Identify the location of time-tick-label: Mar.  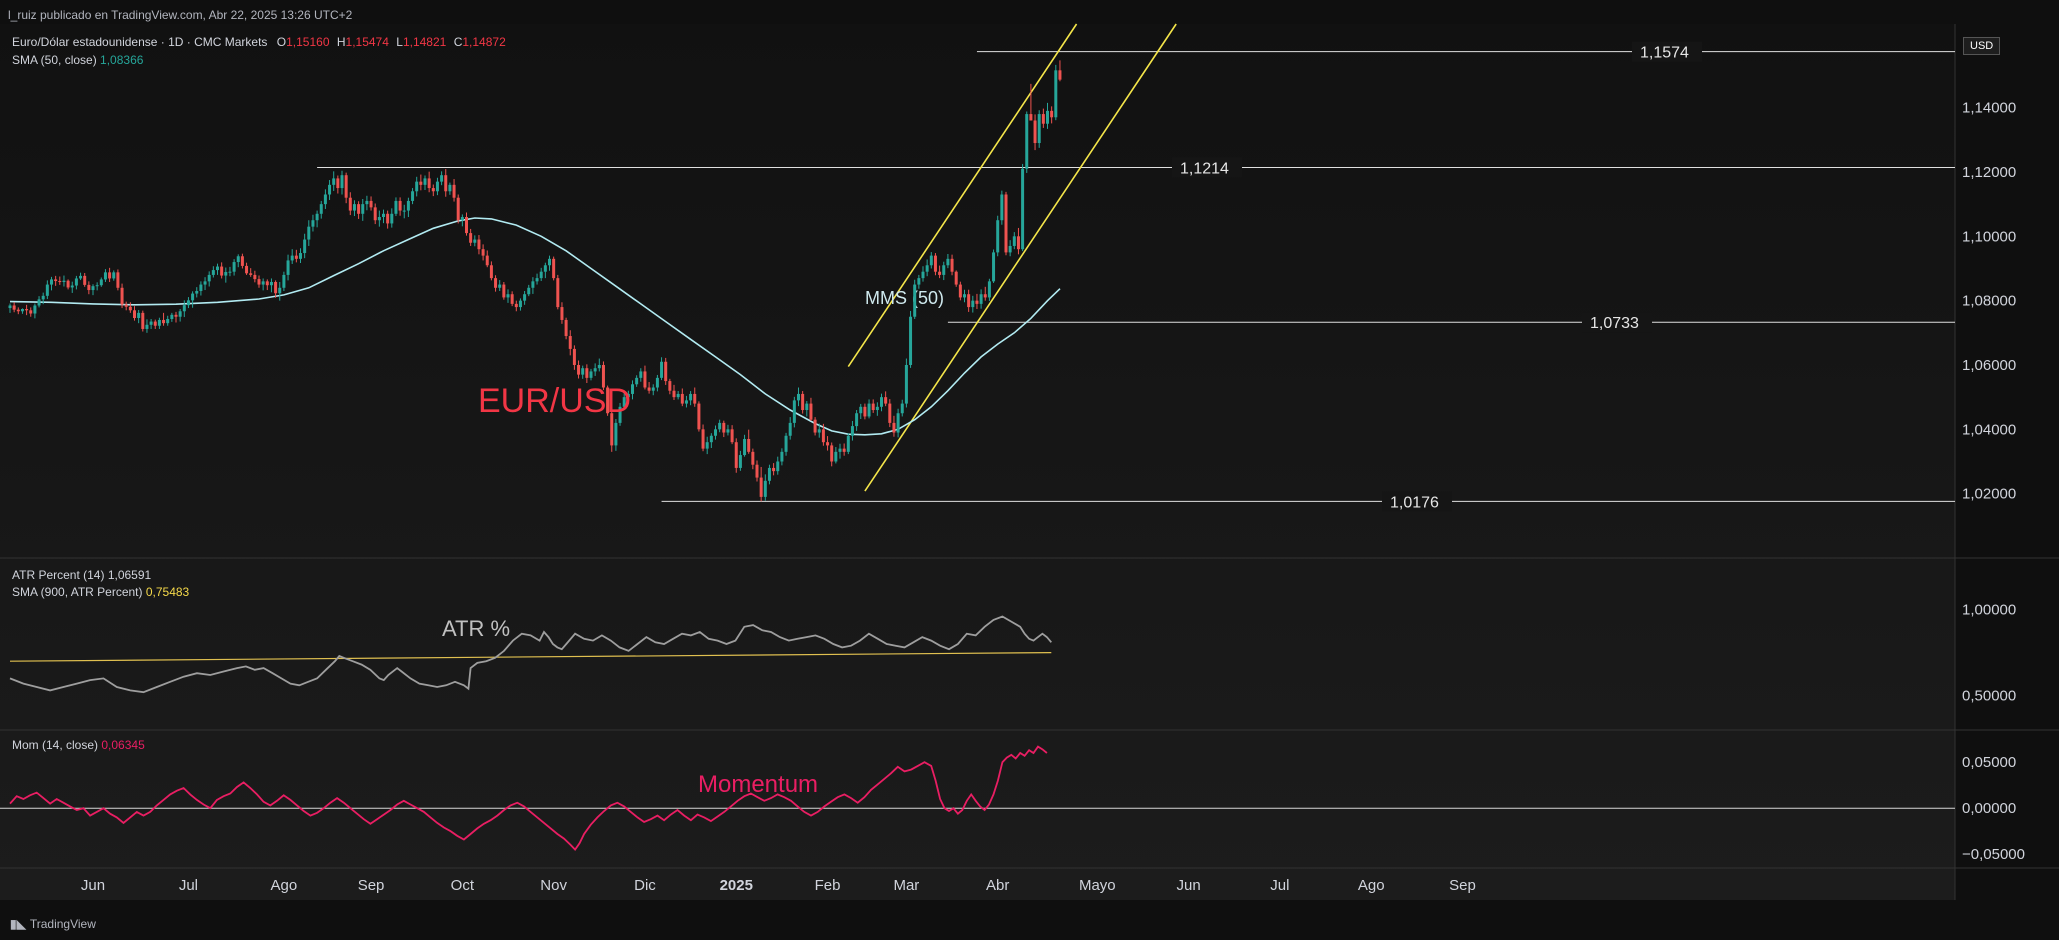
(906, 885).